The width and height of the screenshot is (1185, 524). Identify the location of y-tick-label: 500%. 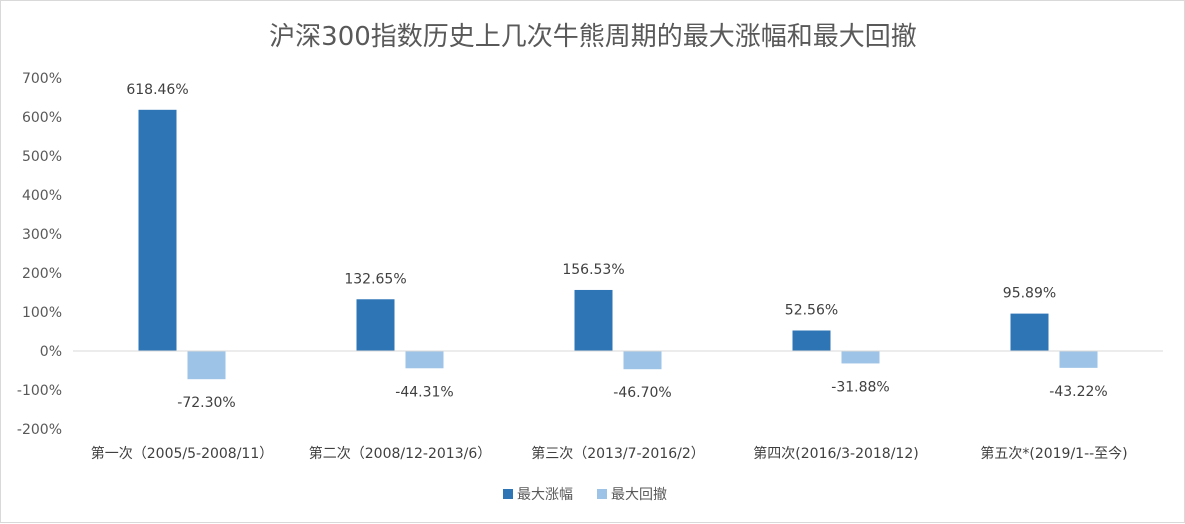
(42, 157).